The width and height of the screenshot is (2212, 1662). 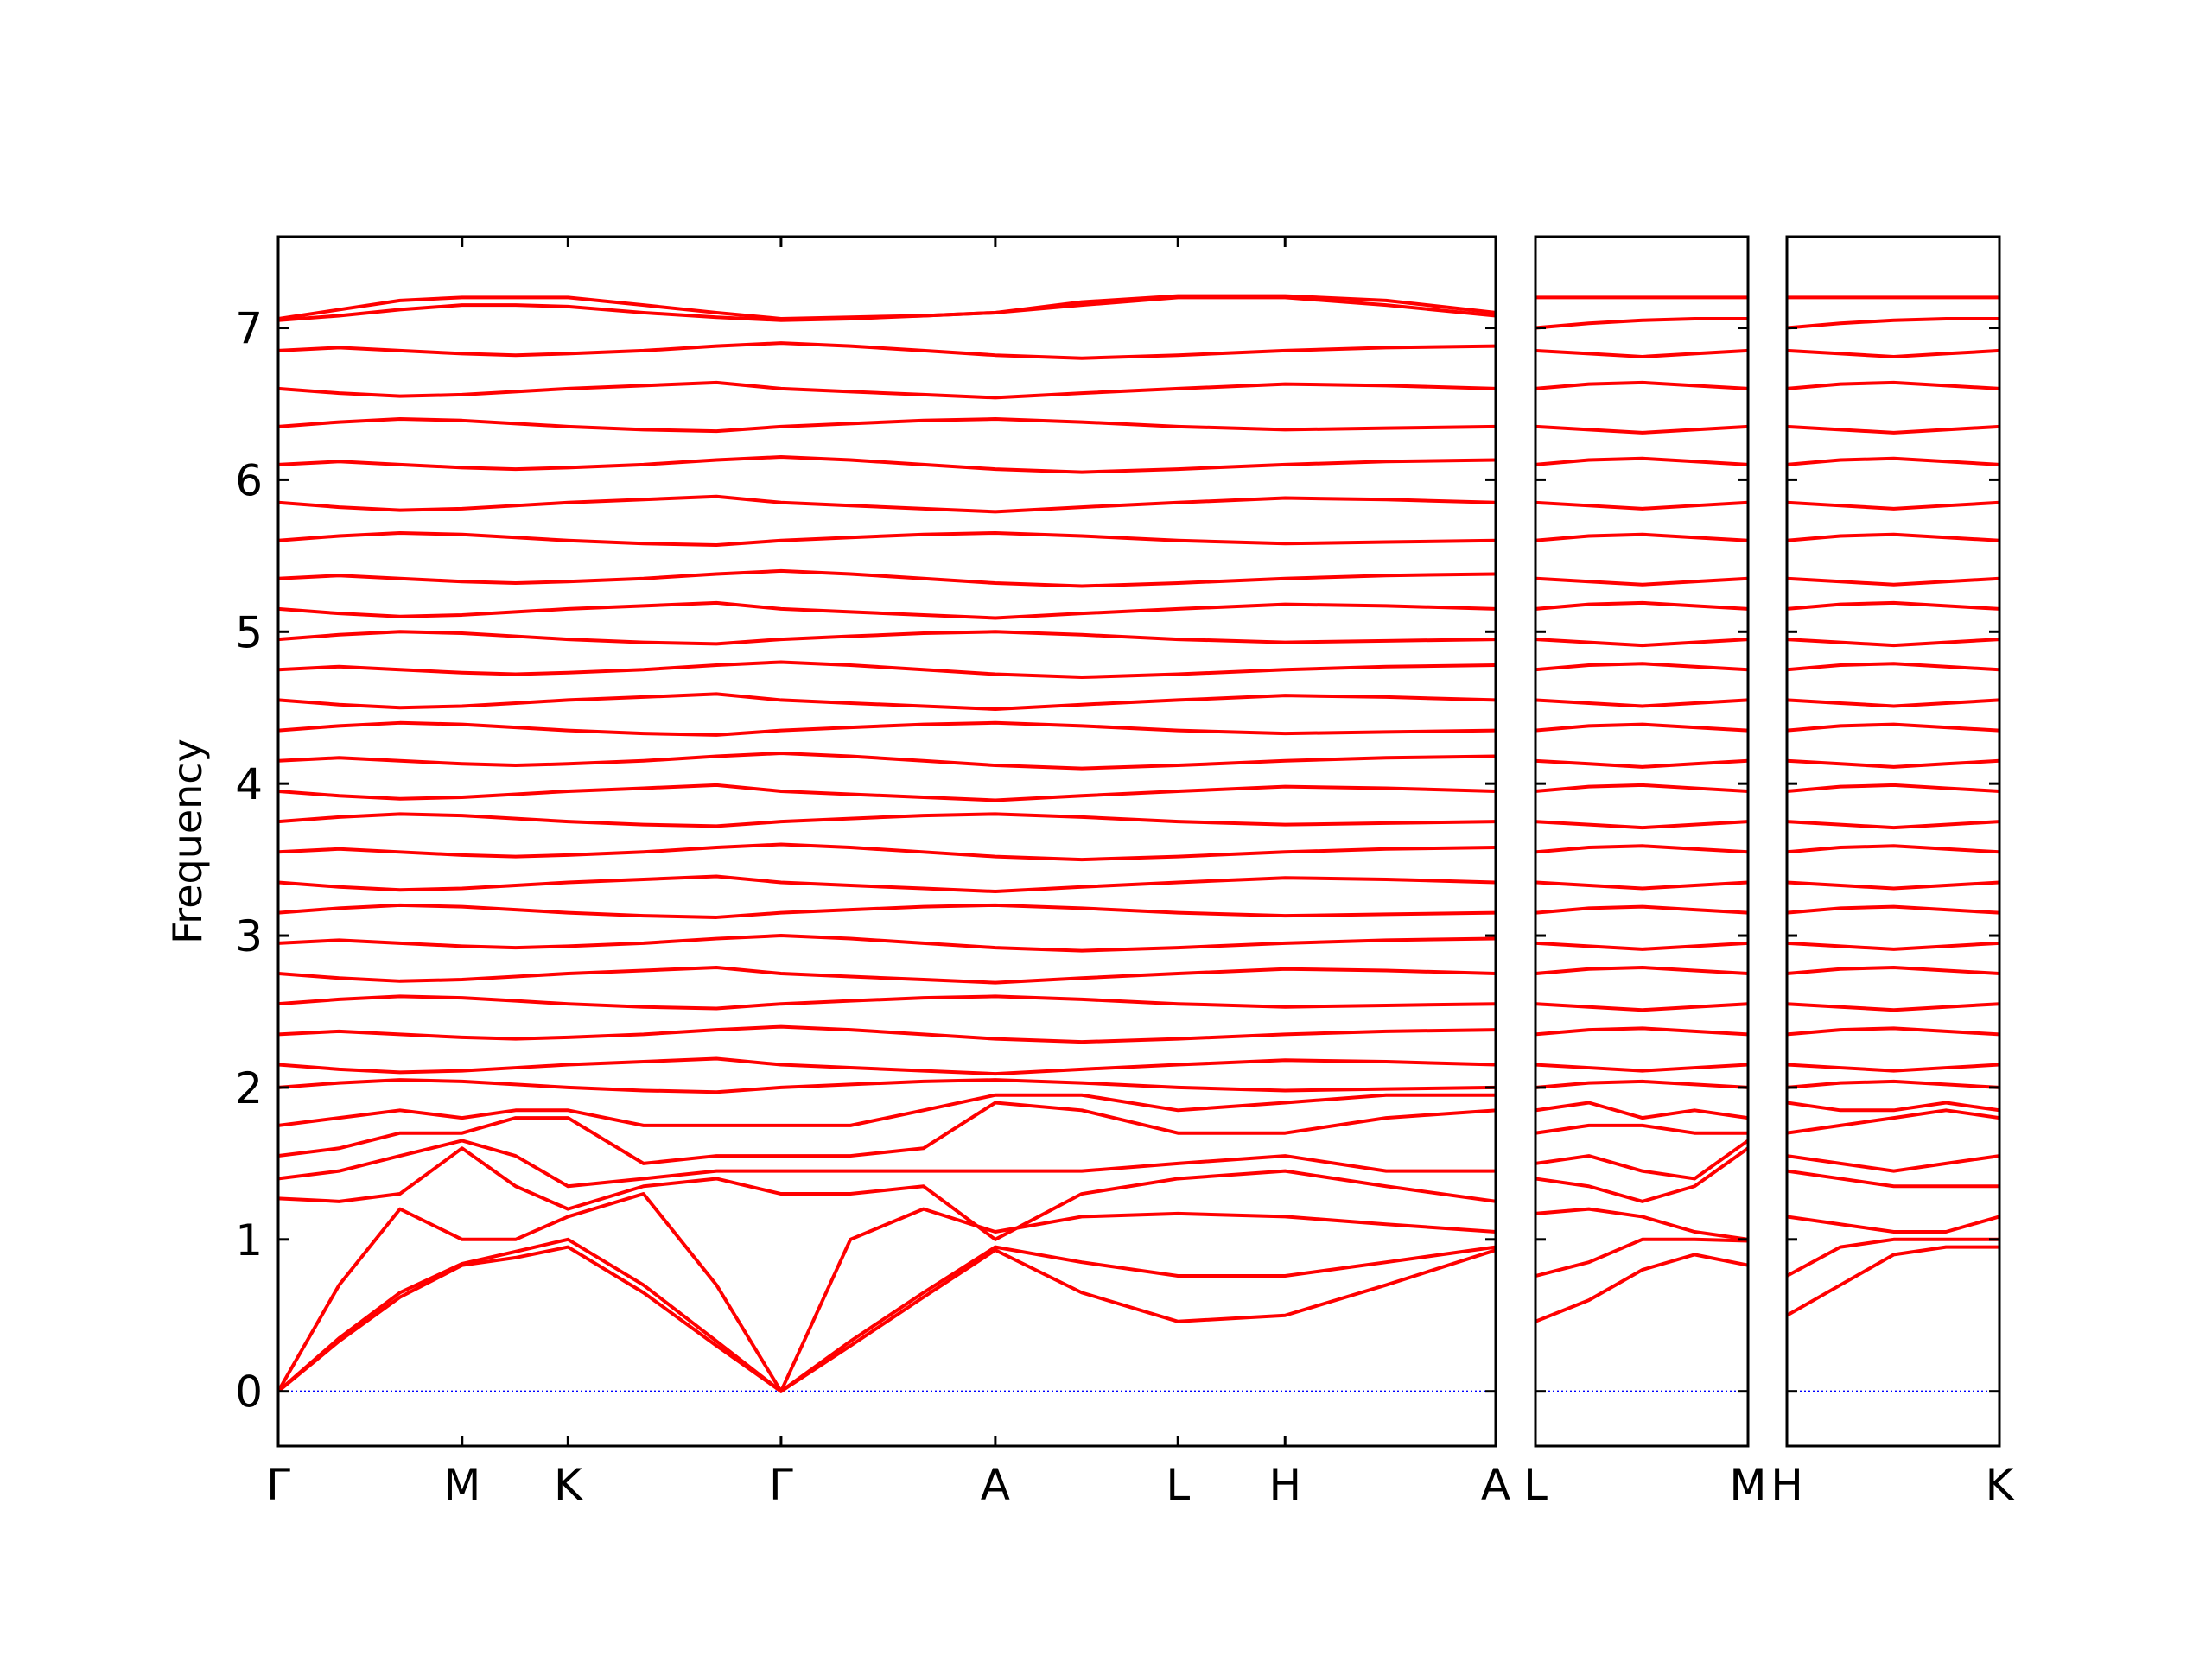 What do you see at coordinates (249, 1240) in the screenshot?
I see `y-tick-label: 1` at bounding box center [249, 1240].